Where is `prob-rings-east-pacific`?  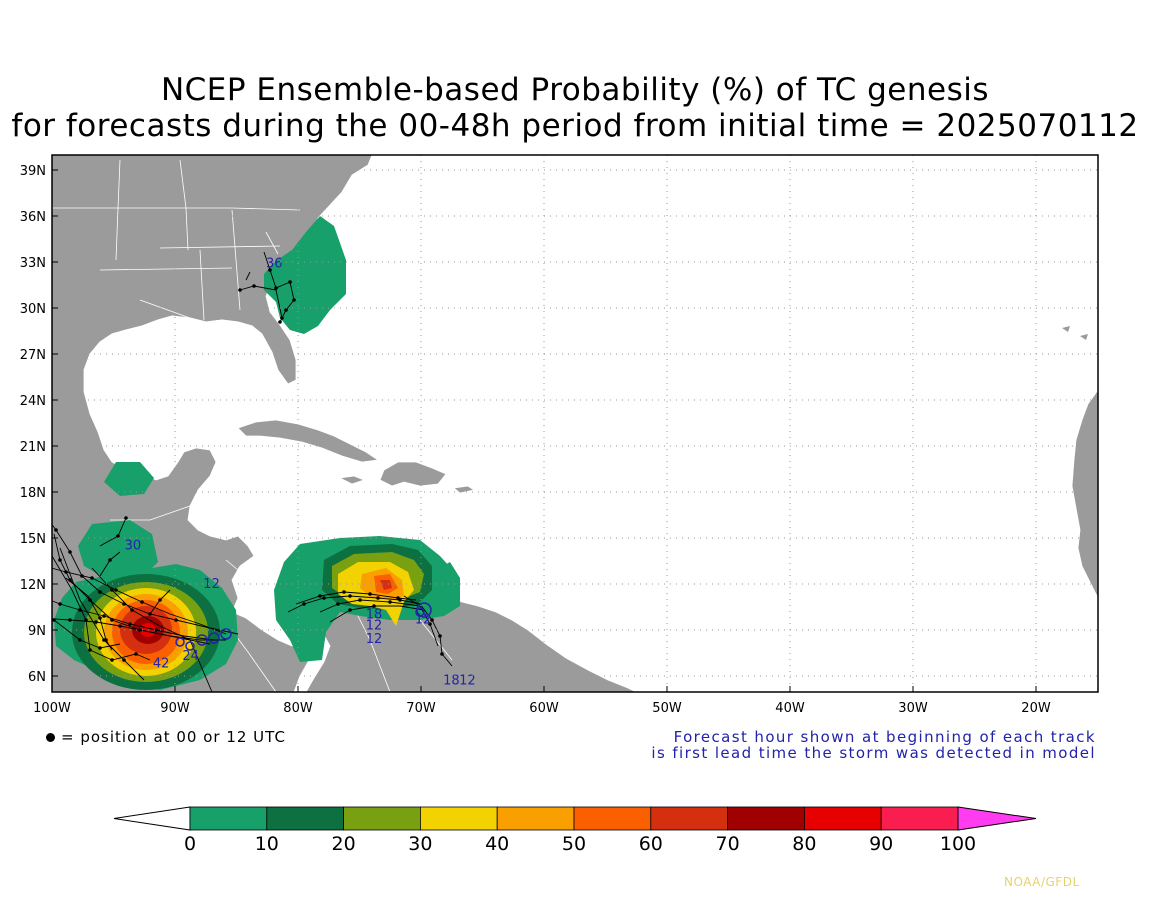
prob-rings-east-pacific is located at coordinates (146, 632).